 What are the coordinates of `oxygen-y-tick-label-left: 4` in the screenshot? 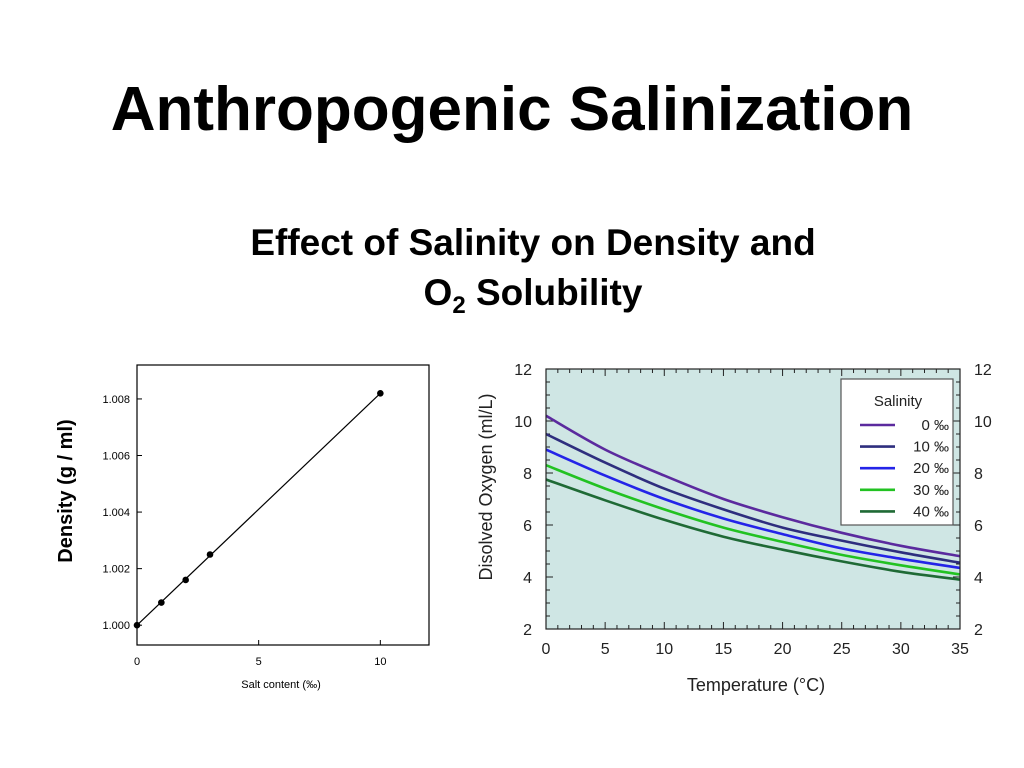 It's located at (527, 578).